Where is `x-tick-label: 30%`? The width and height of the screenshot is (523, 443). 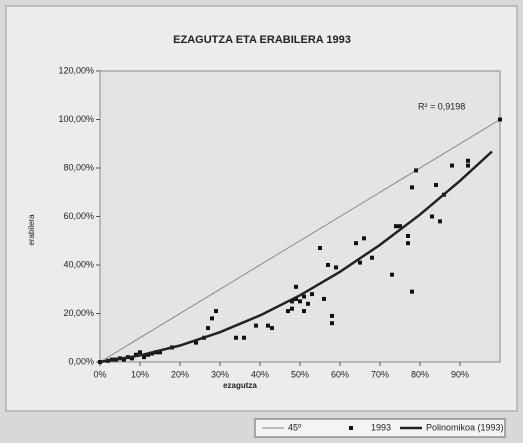
x-tick-label: 30% is located at coordinates (220, 374).